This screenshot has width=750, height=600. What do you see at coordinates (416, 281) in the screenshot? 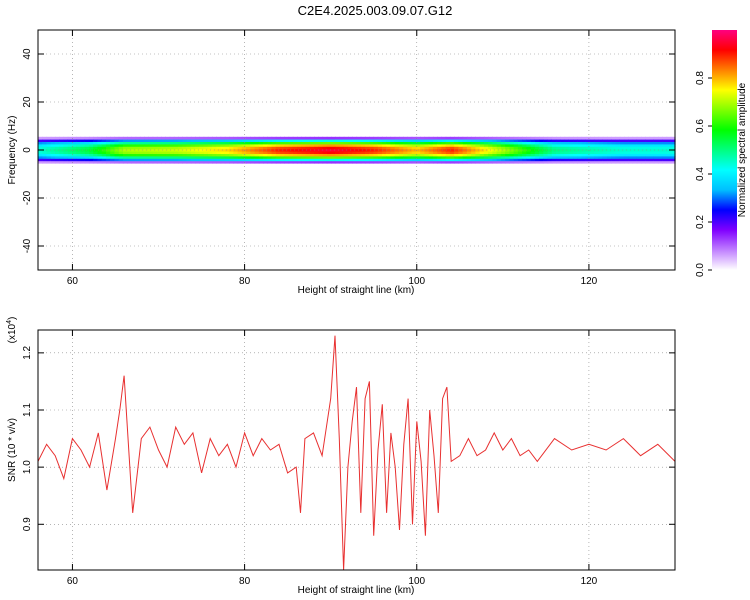
I see `spectrogram-x-tick-label: 100` at bounding box center [416, 281].